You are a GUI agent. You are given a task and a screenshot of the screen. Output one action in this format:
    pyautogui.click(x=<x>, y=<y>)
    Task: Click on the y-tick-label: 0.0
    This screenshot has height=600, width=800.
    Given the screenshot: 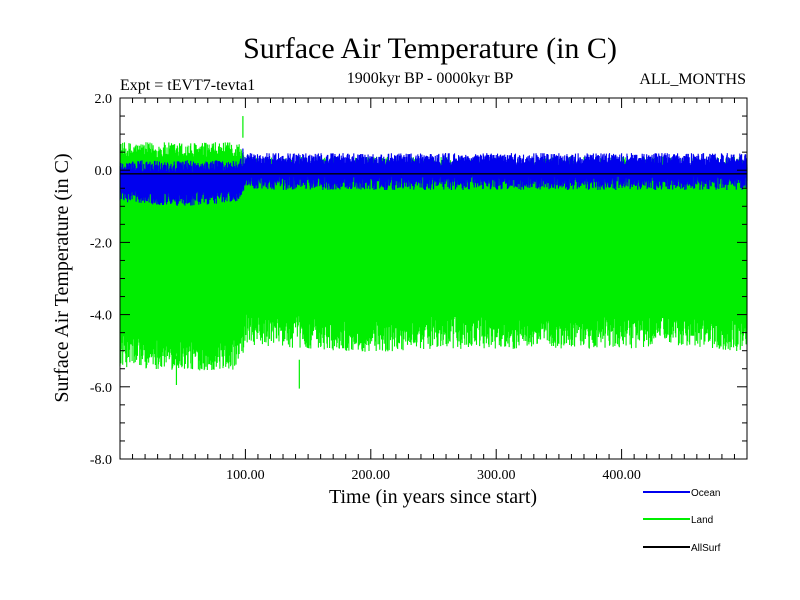 What is the action you would take?
    pyautogui.click(x=104, y=171)
    